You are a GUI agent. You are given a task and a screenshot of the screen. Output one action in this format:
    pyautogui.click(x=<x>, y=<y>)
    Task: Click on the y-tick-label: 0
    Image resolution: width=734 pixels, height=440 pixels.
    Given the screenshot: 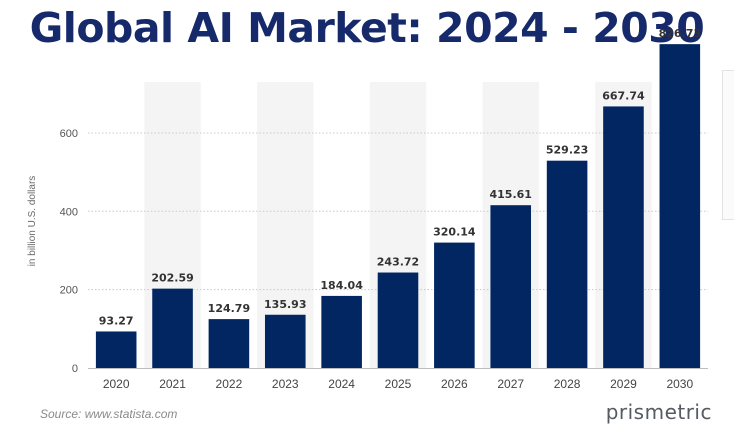 What is the action you would take?
    pyautogui.click(x=75, y=369)
    